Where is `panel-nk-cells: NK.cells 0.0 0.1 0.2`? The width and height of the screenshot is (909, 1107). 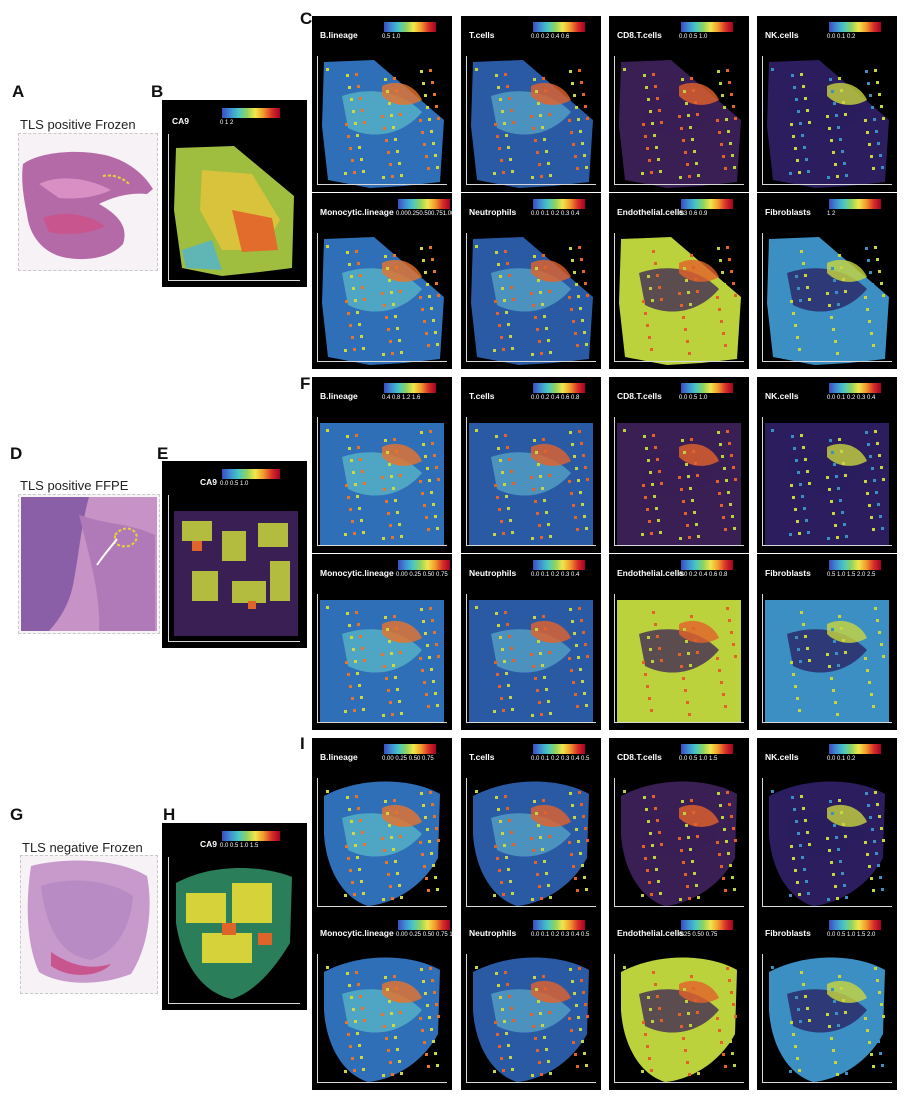
panel-nk-cells: NK.cells 0.0 0.1 0.2 is located at coordinates (827, 104).